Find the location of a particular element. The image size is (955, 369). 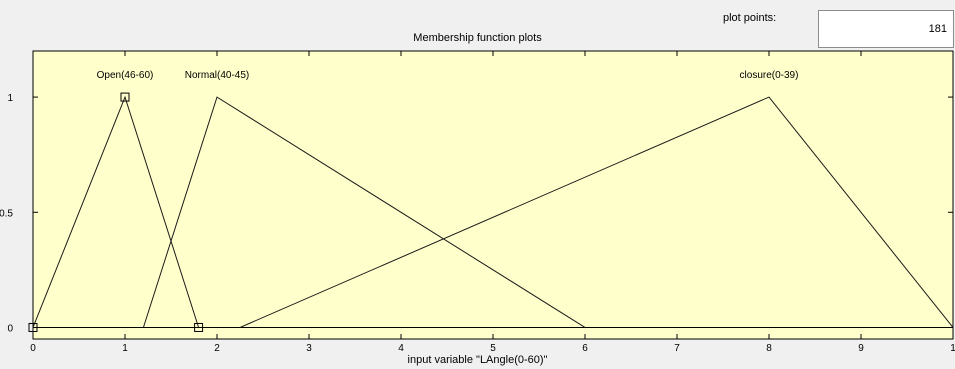

x-tick-label: 4 is located at coordinates (401, 348).